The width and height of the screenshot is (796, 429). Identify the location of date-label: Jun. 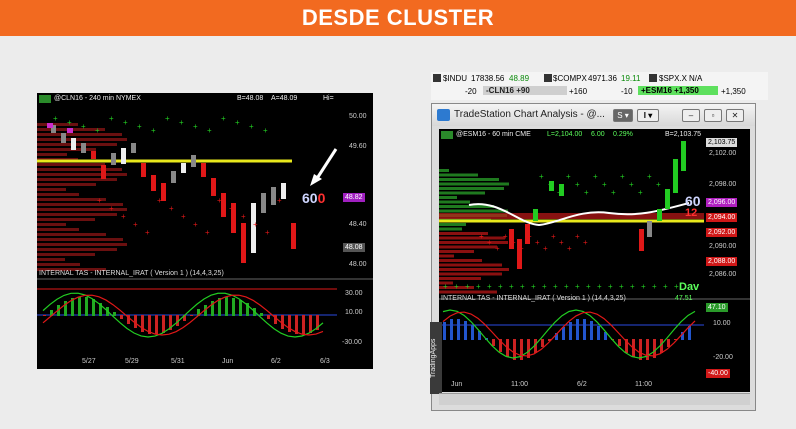
(228, 361).